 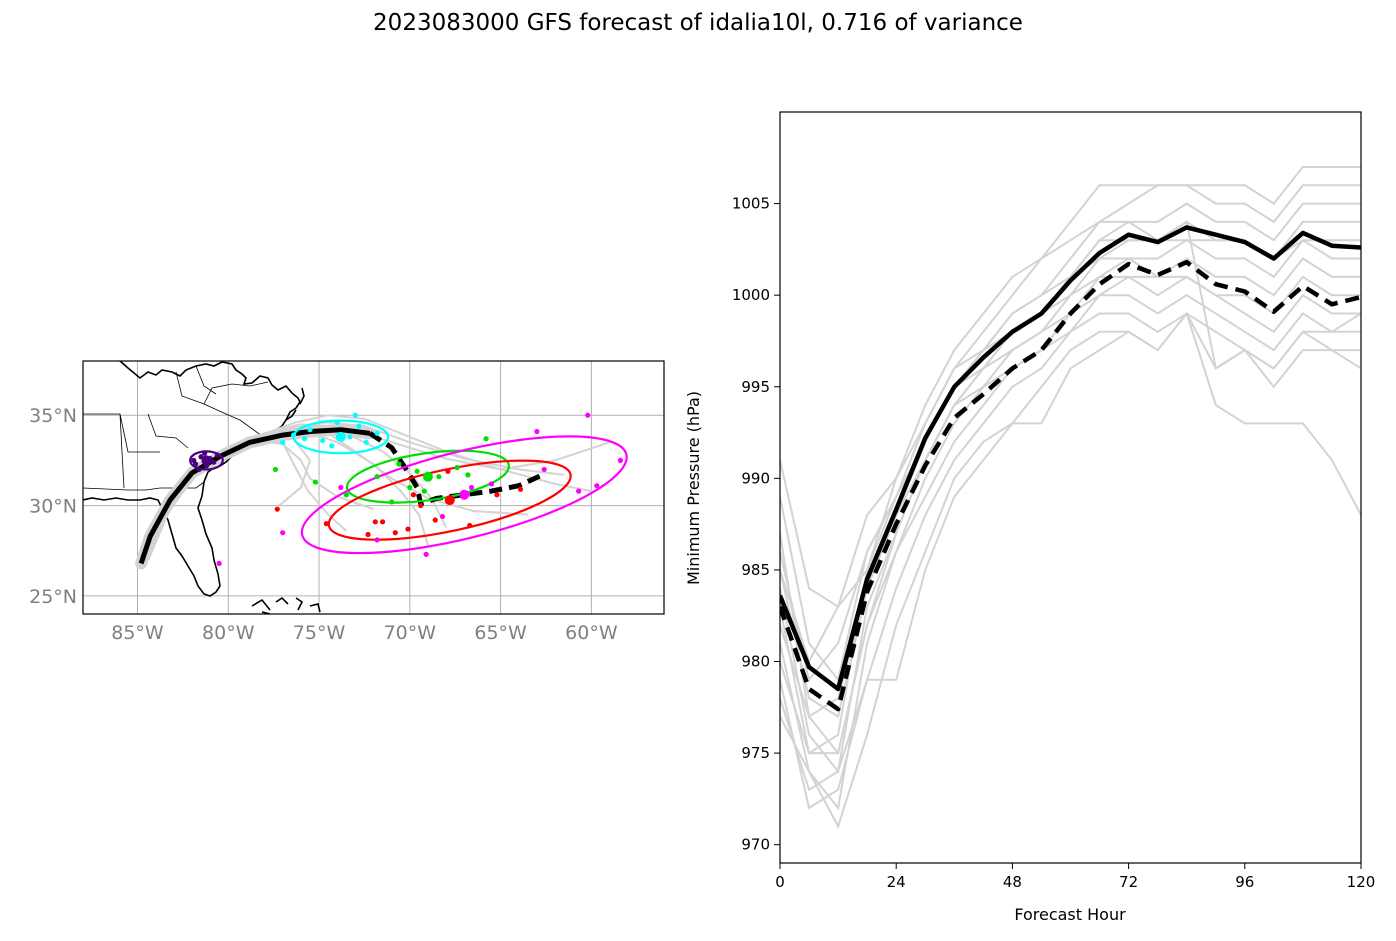 What do you see at coordinates (53, 507) in the screenshot?
I see `map-lat-tick-label: 30°N` at bounding box center [53, 507].